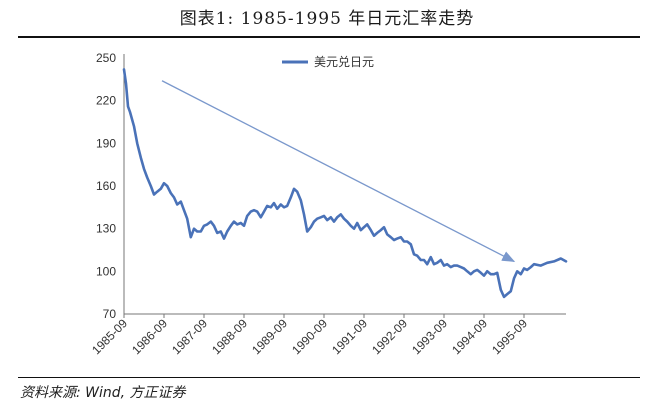  Describe the element at coordinates (389, 336) in the screenshot. I see `x-tick-label-1992-09: 1992-09` at that location.